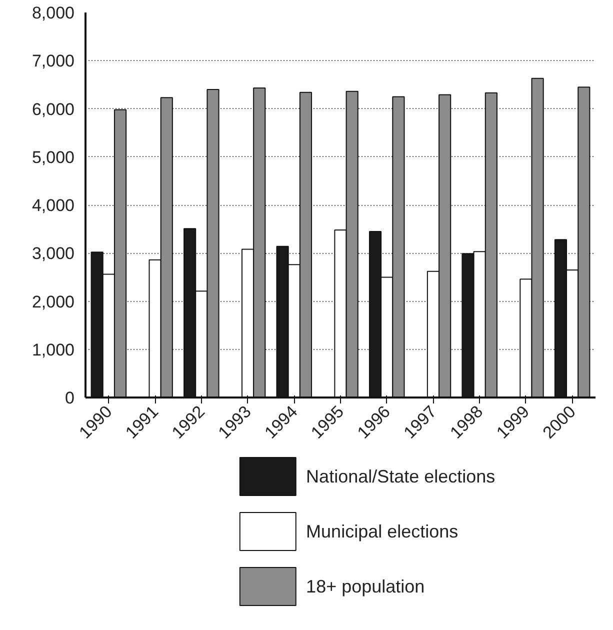  I want to click on y-tick-label: 6,000, so click(53, 109).